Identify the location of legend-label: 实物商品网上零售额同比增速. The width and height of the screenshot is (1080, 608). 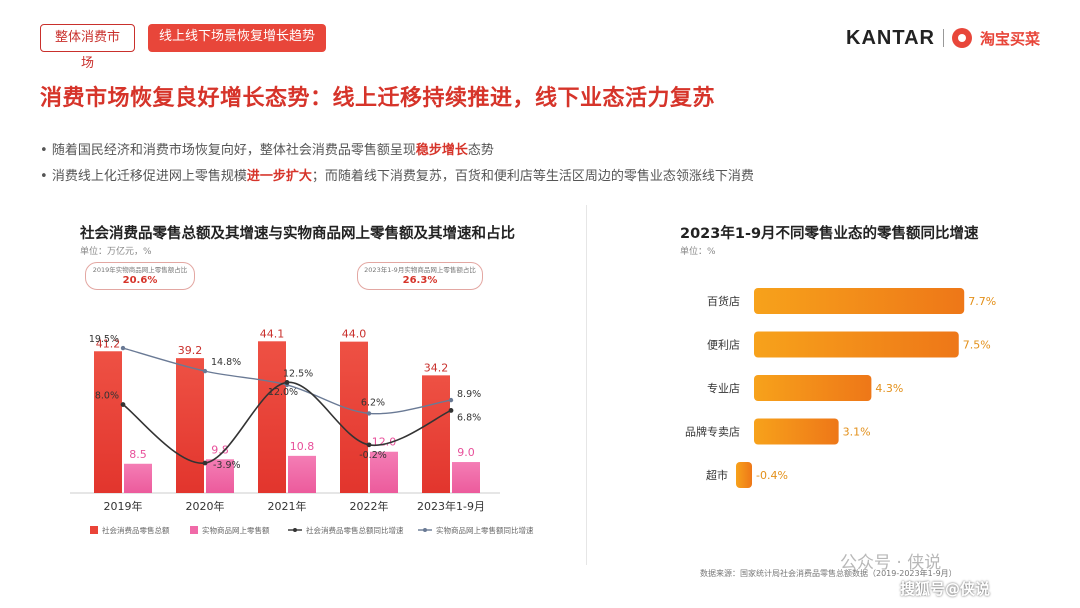
(485, 530).